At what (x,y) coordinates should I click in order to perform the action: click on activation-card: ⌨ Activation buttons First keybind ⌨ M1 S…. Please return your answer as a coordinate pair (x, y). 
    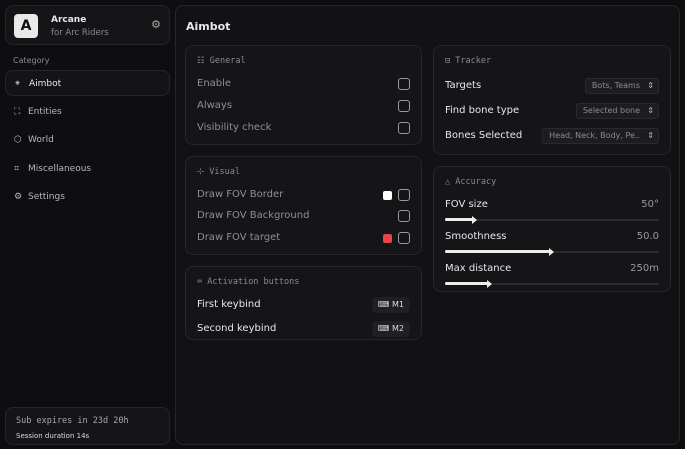
    Looking at the image, I should click on (303, 303).